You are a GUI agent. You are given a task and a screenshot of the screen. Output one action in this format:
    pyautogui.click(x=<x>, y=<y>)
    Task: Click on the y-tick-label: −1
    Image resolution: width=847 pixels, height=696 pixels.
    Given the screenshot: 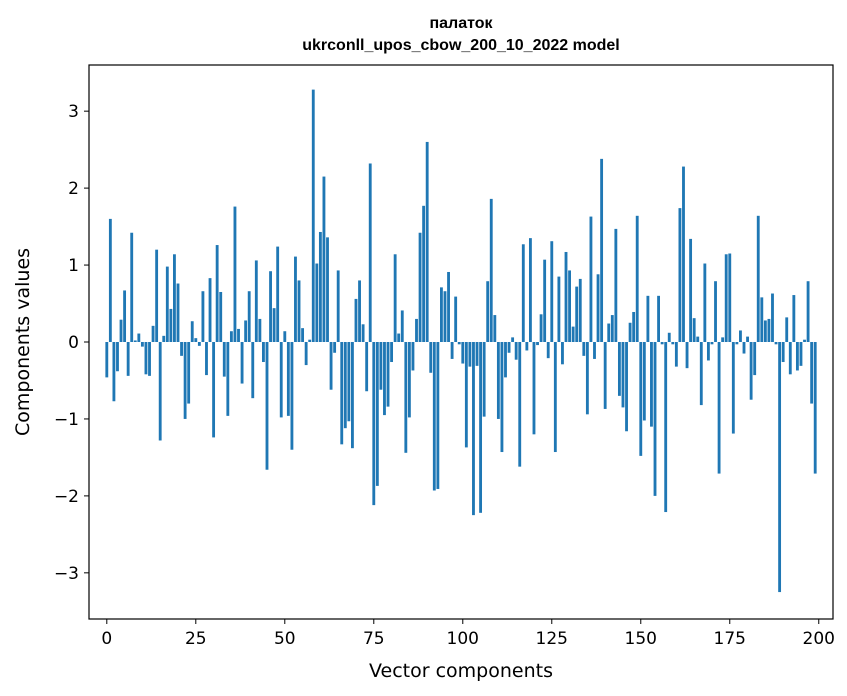 What is the action you would take?
    pyautogui.click(x=66, y=420)
    